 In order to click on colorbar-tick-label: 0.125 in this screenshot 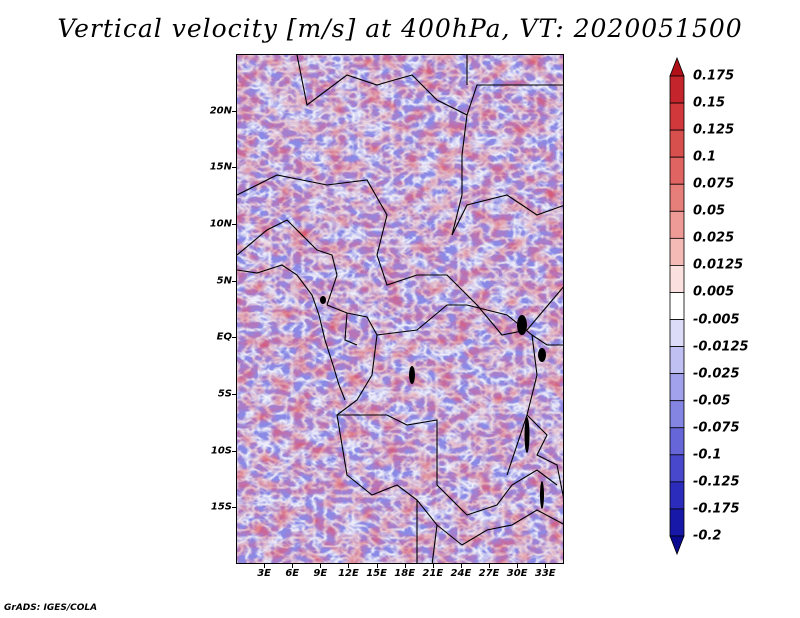, I will do `click(714, 130)`.